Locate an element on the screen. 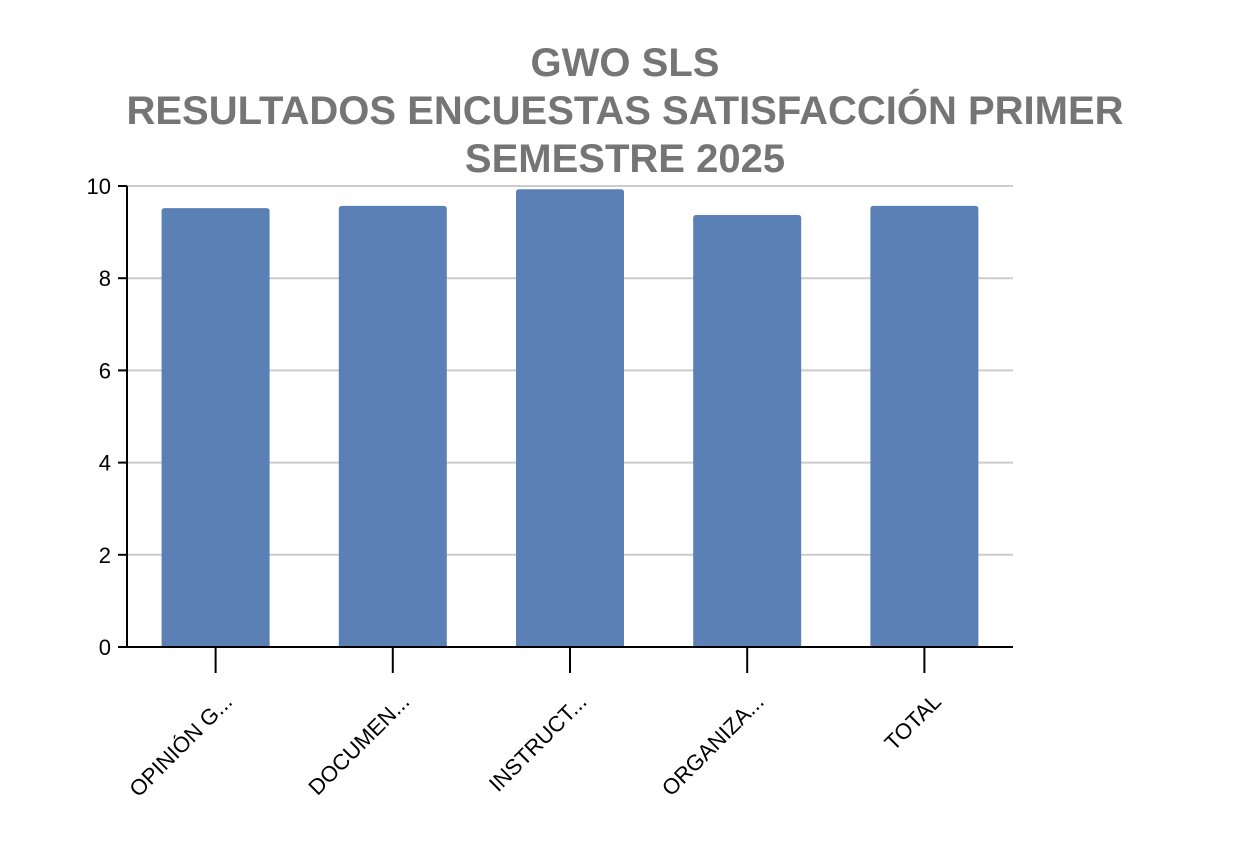 This screenshot has width=1246, height=850. y-axis-ticks: 0 2 4 6 8 10 is located at coordinates (107, 417).